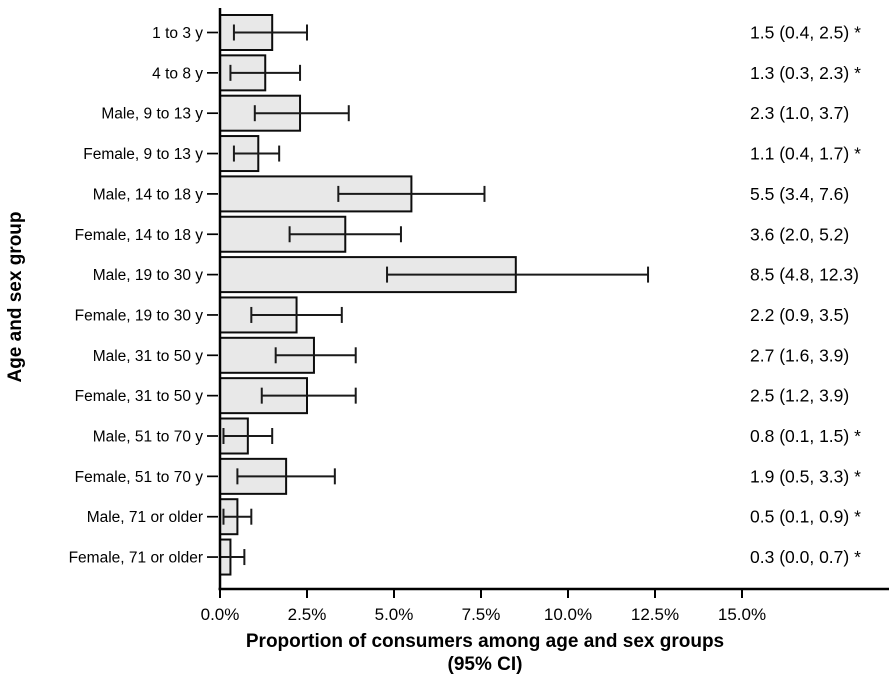 This screenshot has height=683, width=891. Describe the element at coordinates (799, 315) in the screenshot. I see `value-annotation: 2.2 (0.9, 3.5)` at that location.